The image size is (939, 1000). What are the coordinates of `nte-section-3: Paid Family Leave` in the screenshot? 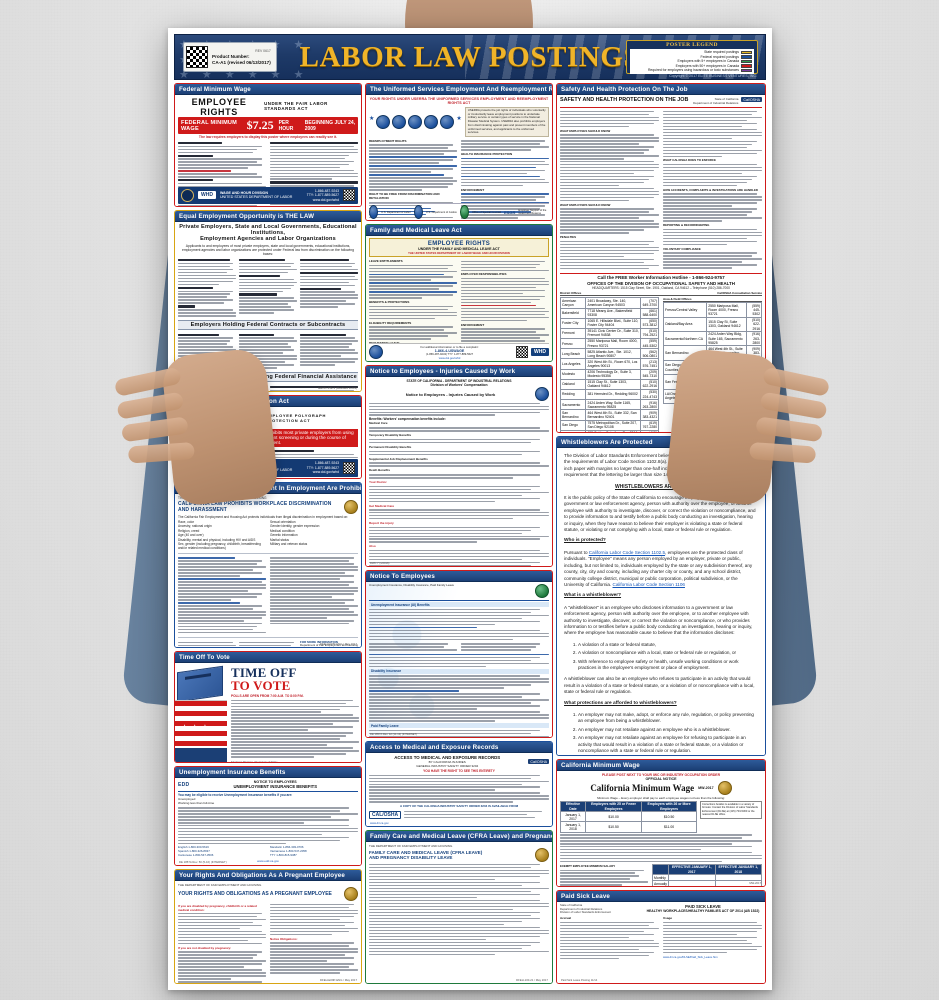 It's located at (459, 726).